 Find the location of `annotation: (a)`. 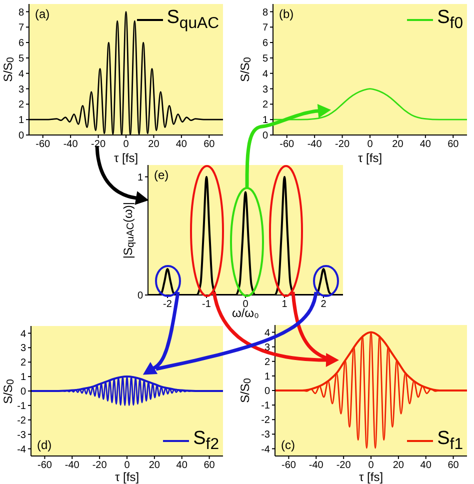

annotation: (a) is located at coordinates (42, 14).